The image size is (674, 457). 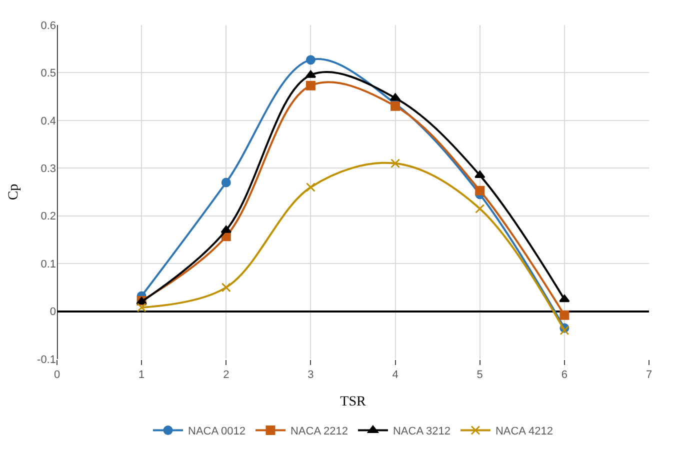 What do you see at coordinates (141, 375) in the screenshot?
I see `x-tick-label: 1` at bounding box center [141, 375].